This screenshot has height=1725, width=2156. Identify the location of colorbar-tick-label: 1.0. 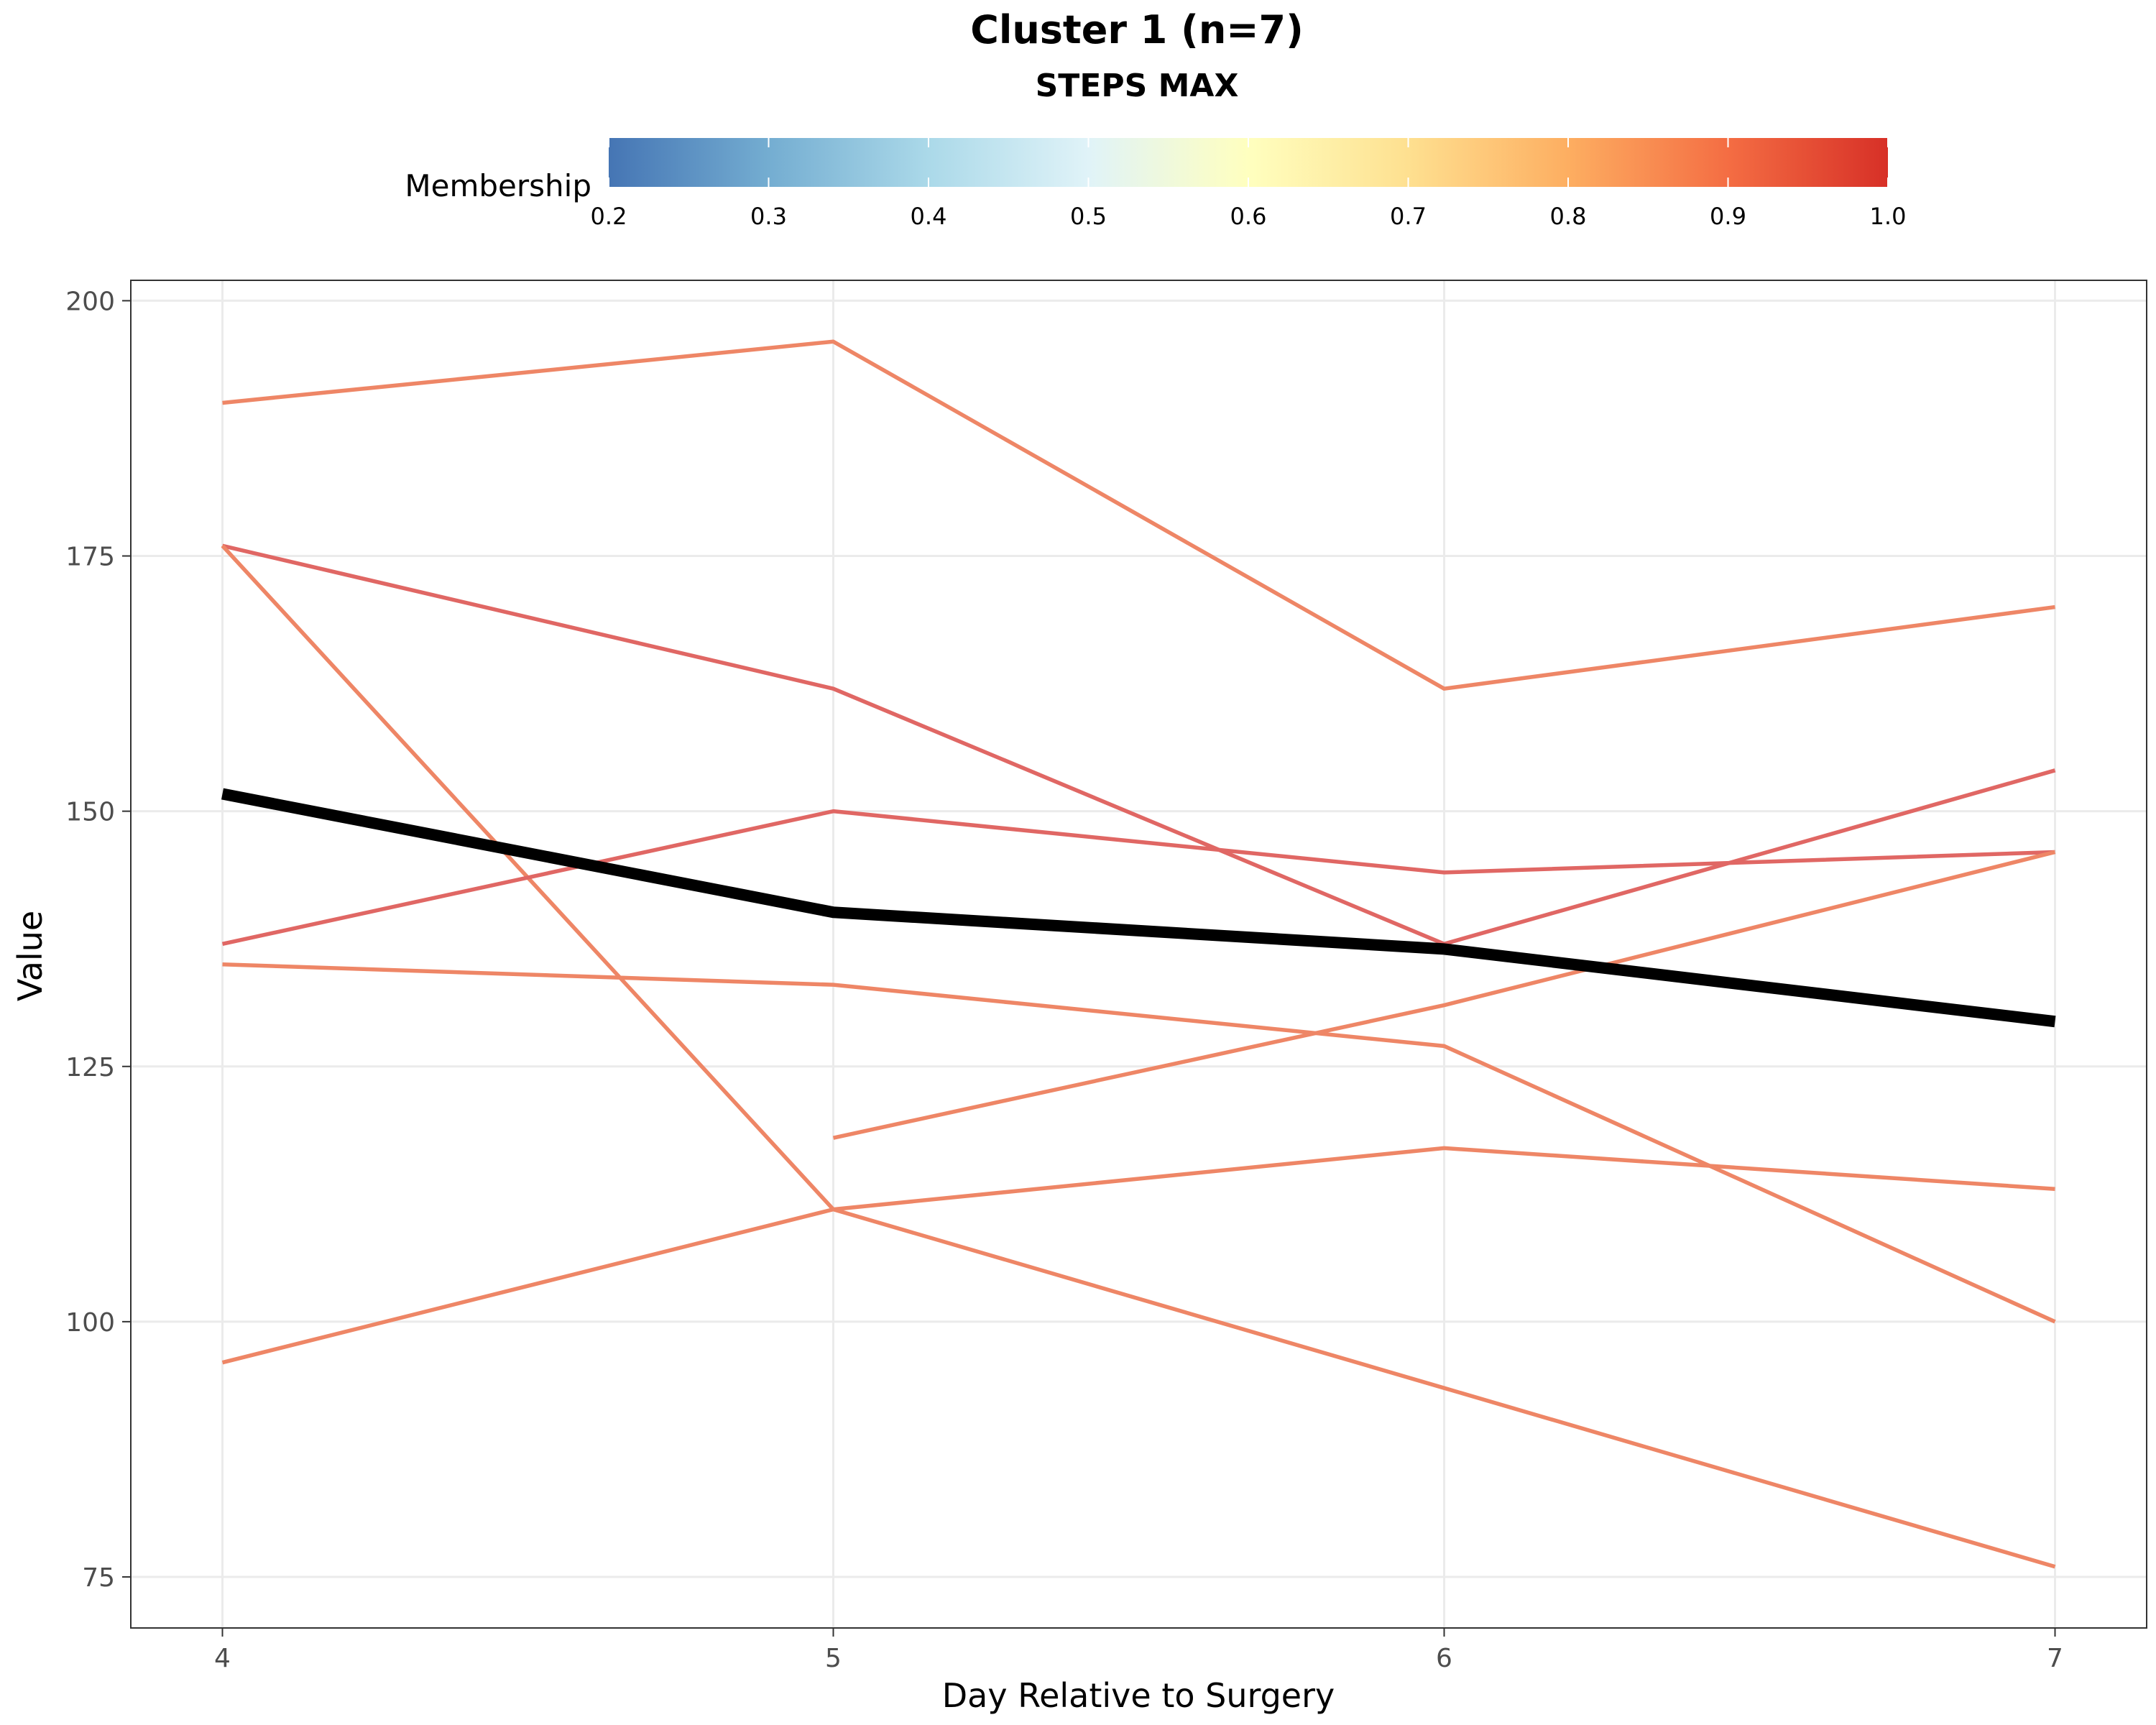
(1889, 216).